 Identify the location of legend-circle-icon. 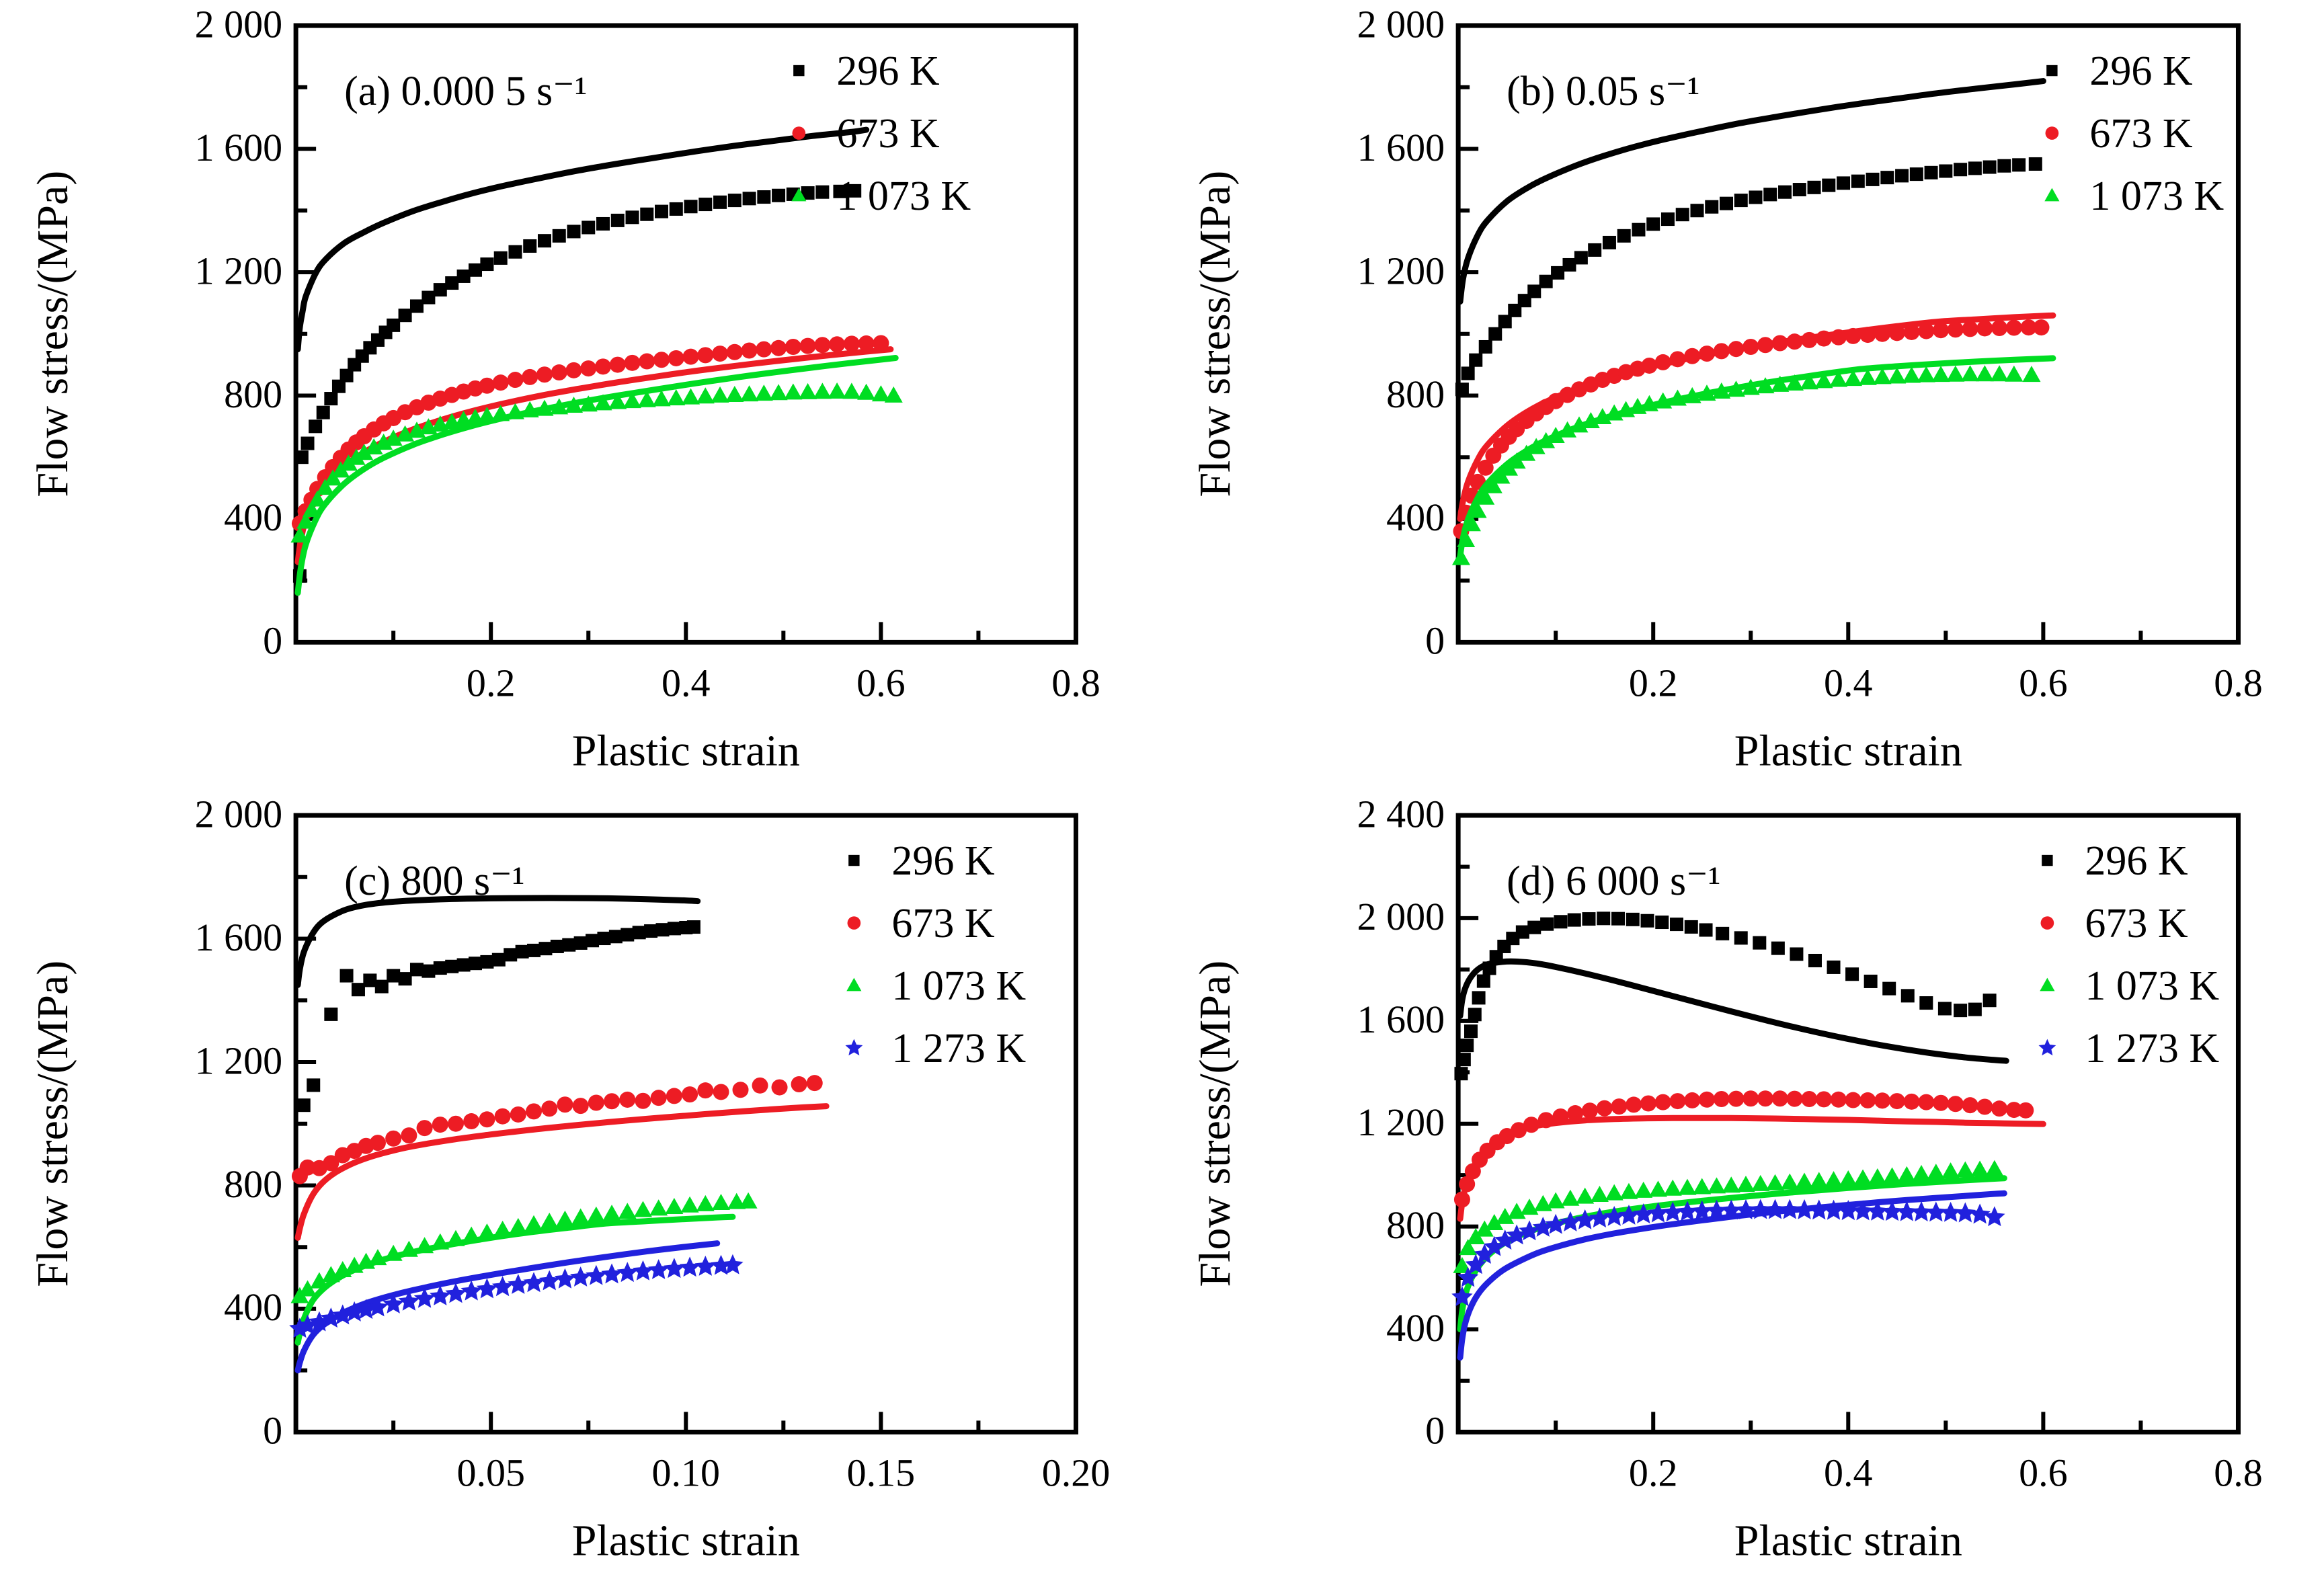
(2047, 923).